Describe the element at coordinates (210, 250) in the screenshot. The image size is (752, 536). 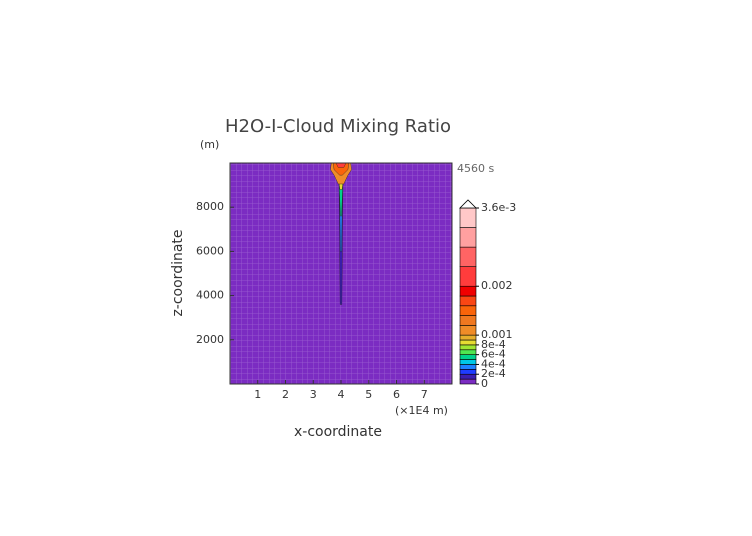
I see `y-tick-label: 6000` at that location.